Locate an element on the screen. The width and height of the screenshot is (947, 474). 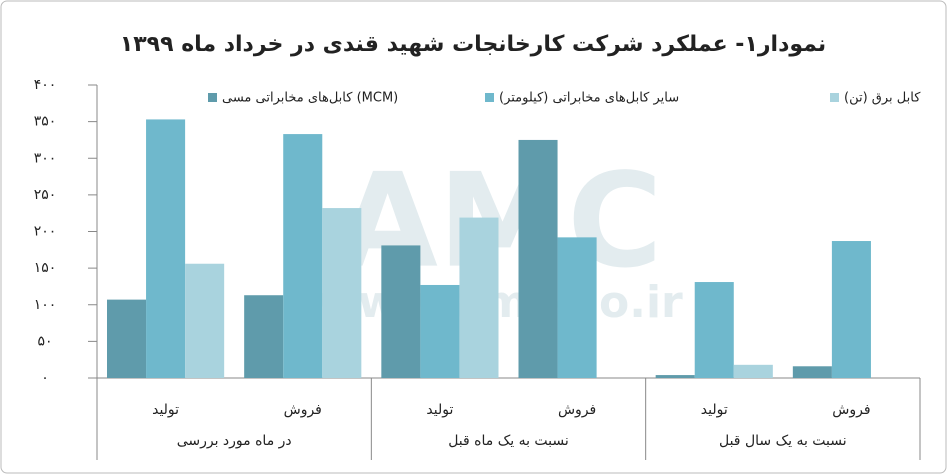
group-label: نسبت به یک ماه قبل is located at coordinates (508, 441).